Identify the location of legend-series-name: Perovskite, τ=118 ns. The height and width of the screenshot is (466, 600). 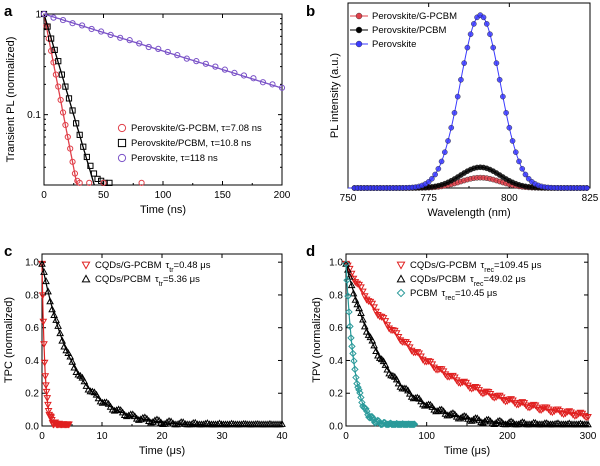
(174, 158).